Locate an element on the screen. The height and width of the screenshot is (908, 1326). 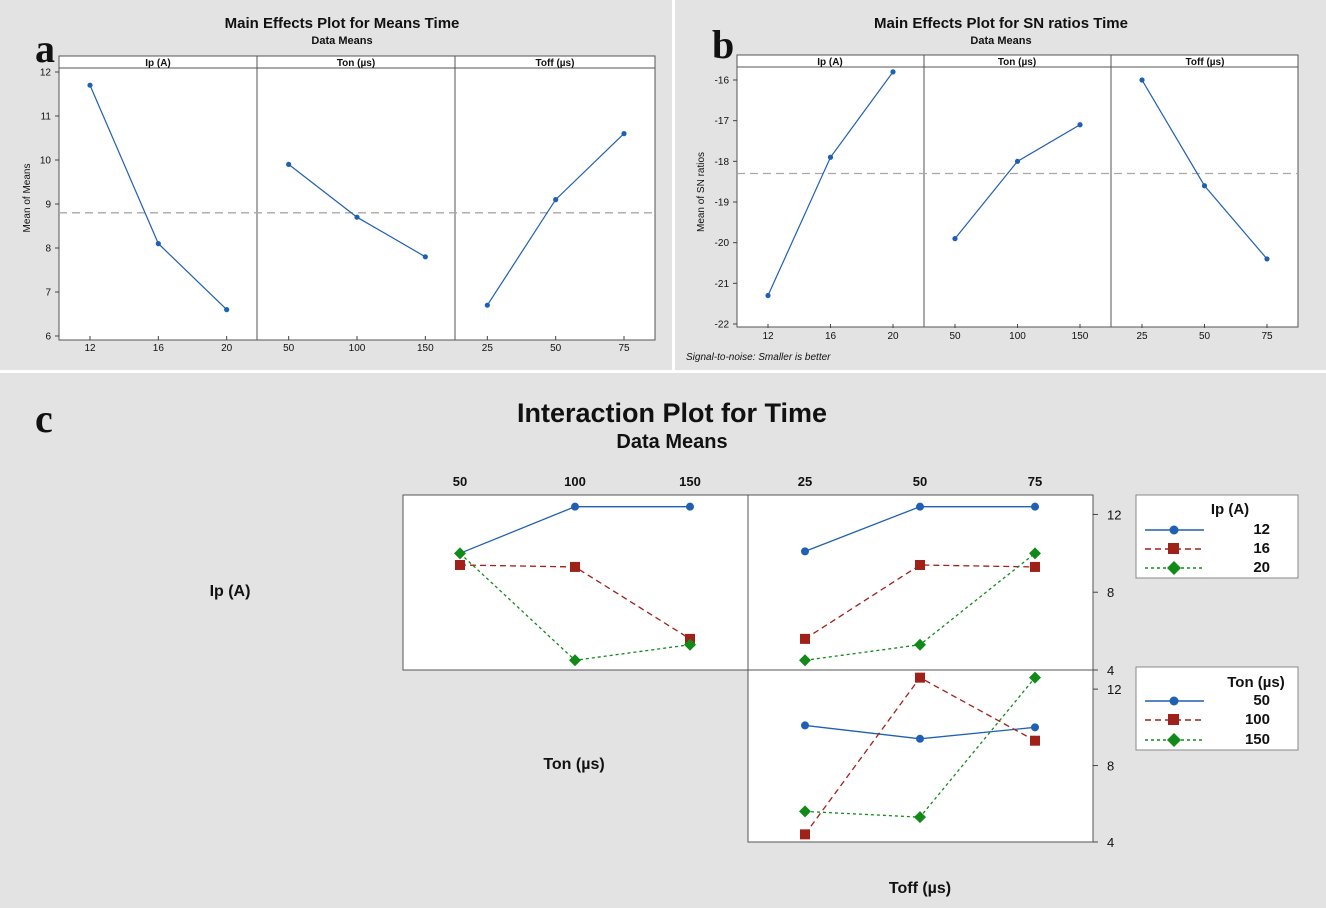
y-tick-label: -17 is located at coordinates (722, 121).